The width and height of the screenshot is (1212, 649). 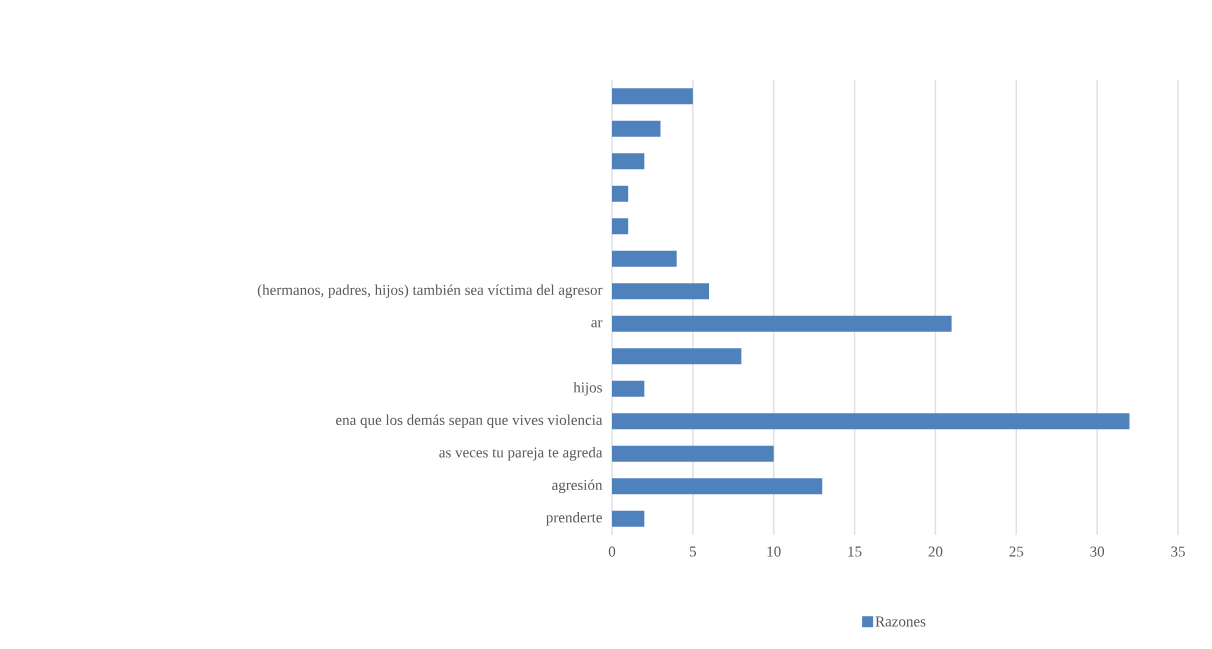 What do you see at coordinates (587, 388) in the screenshot?
I see `y-tick-label: hijos` at bounding box center [587, 388].